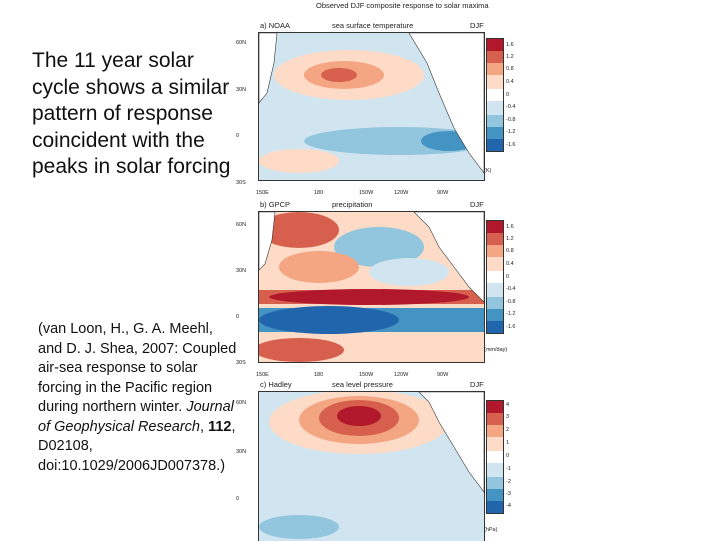  What do you see at coordinates (276, 384) in the screenshot?
I see `panel-c-label: c) Hadley` at bounding box center [276, 384].